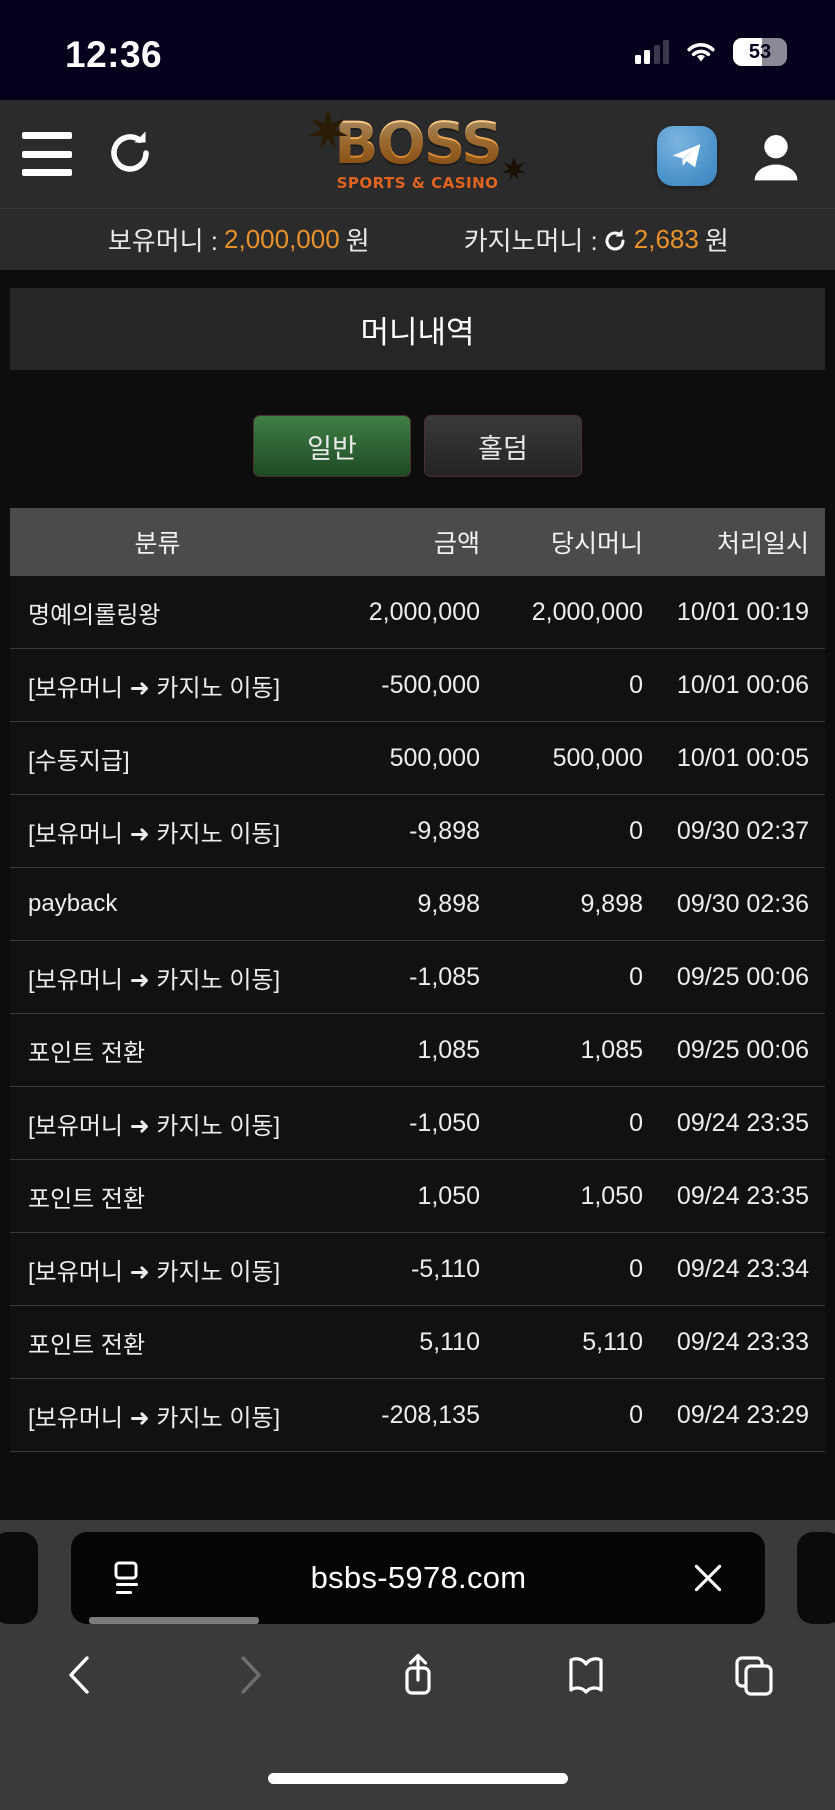 Image resolution: width=835 pixels, height=1810 pixels. What do you see at coordinates (448, 903) in the screenshot?
I see `cell-amount: 9,898` at bounding box center [448, 903].